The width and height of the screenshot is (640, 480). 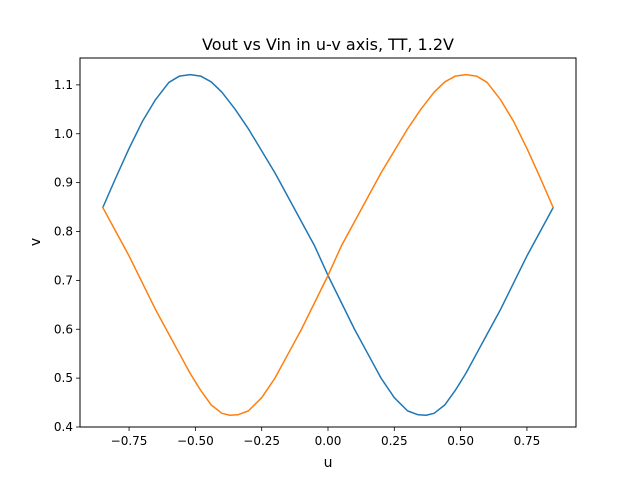 I want to click on y-tick-label: 0.8, so click(x=63, y=232).